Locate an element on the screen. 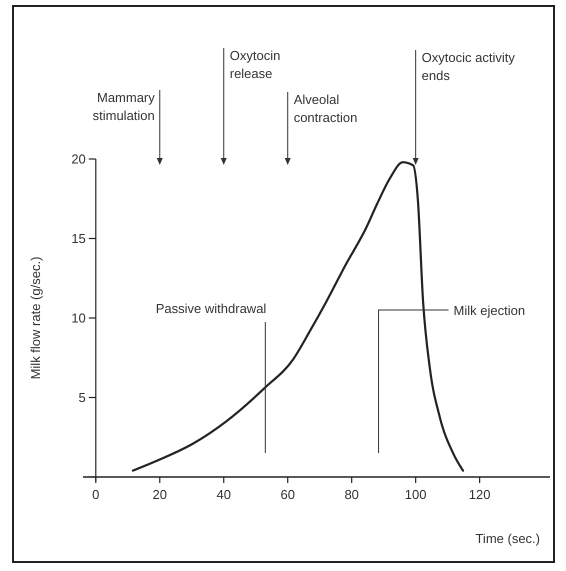 The width and height of the screenshot is (566, 571). ref-line-label: Mammary stimulation is located at coordinates (124, 106).